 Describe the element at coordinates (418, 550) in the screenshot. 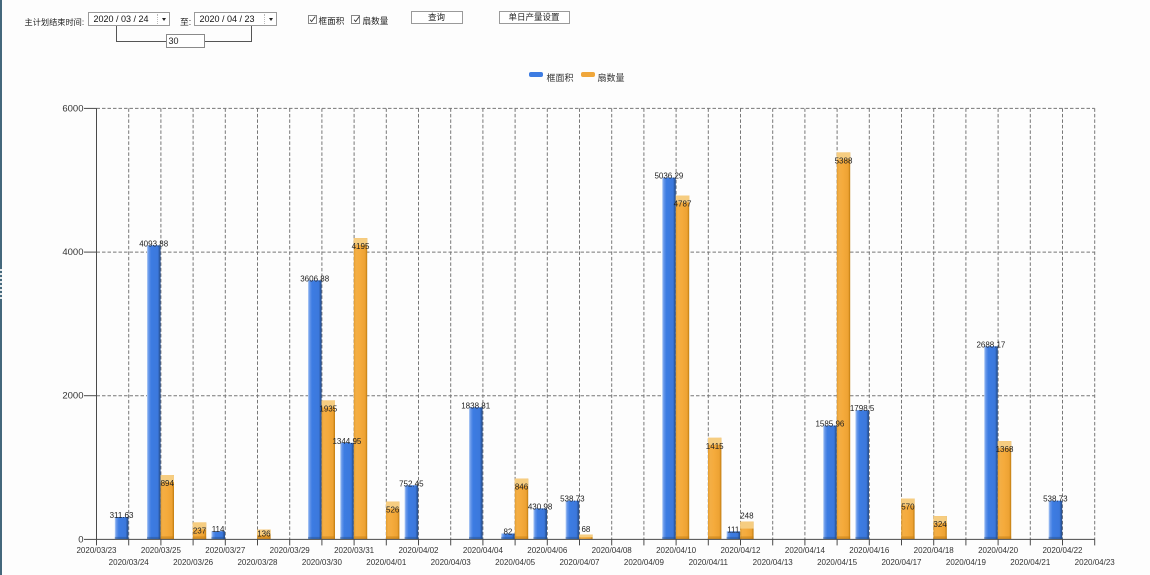

I see `svg-text: 2020/04/02` at that location.